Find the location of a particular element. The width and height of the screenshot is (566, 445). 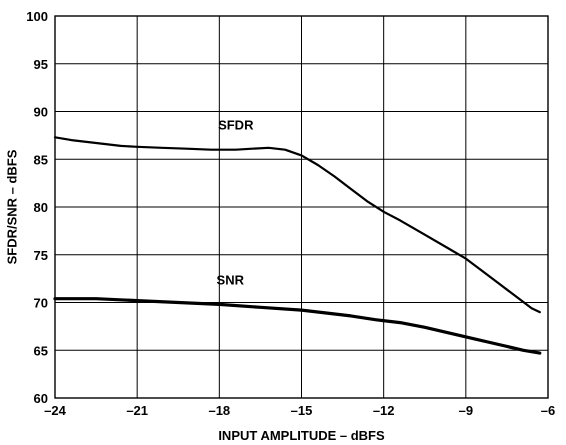

series-line-snr is located at coordinates (297, 326).